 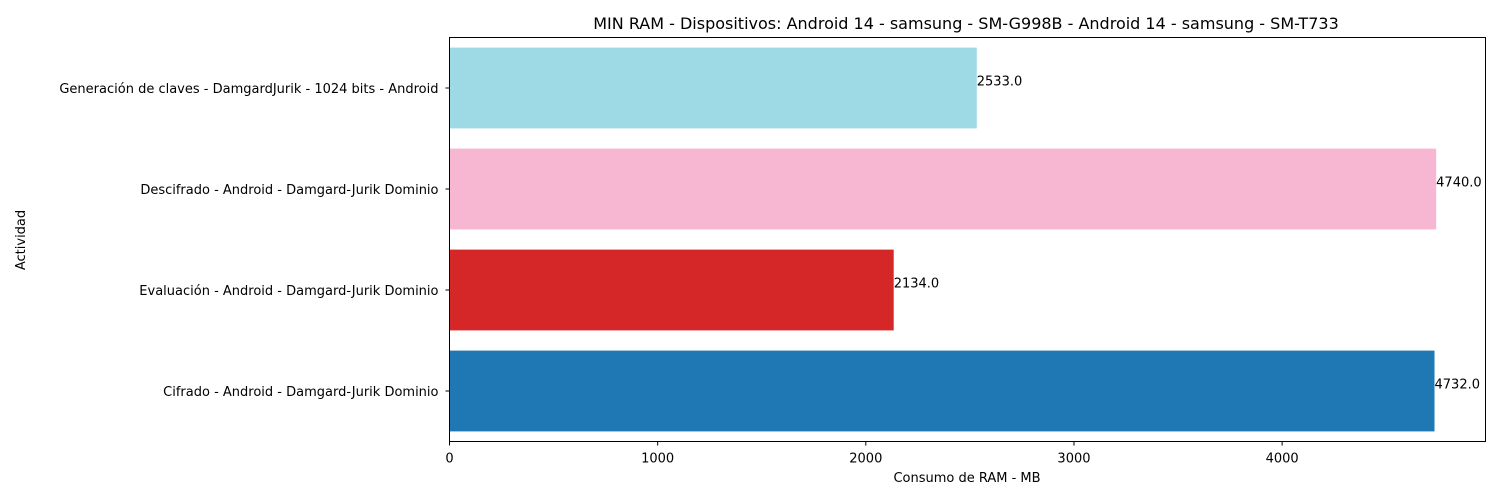 What do you see at coordinates (1459, 183) in the screenshot?
I see `bar-value-label-2: 4740.0` at bounding box center [1459, 183].